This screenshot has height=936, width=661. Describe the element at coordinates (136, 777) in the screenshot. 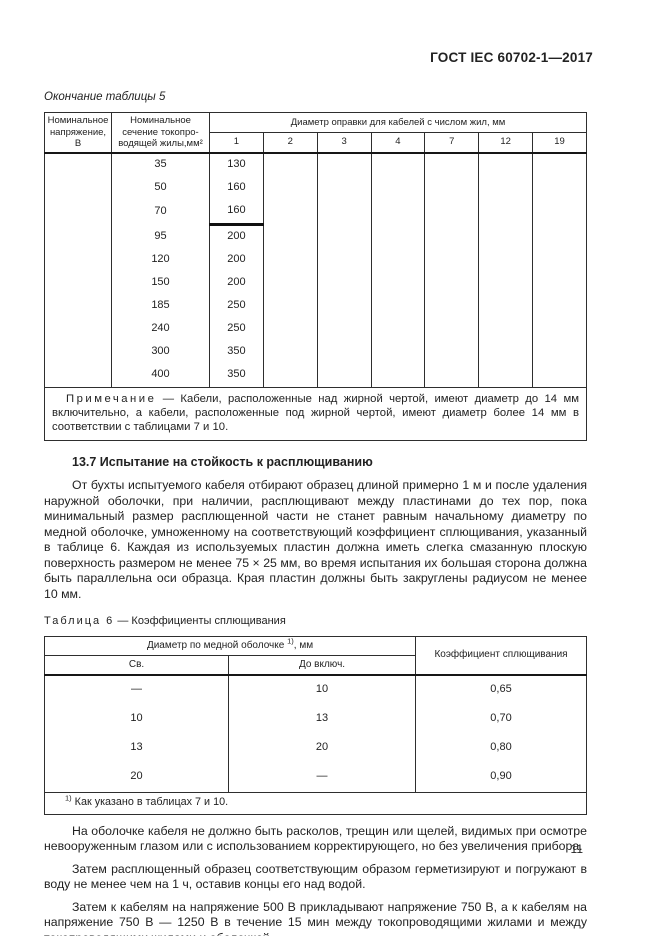

I see `table6-cell-over: 20` at that location.